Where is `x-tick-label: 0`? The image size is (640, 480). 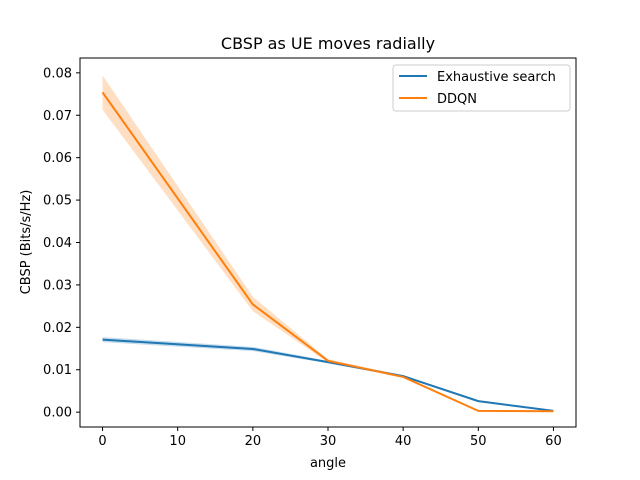 x-tick-label: 0 is located at coordinates (102, 441).